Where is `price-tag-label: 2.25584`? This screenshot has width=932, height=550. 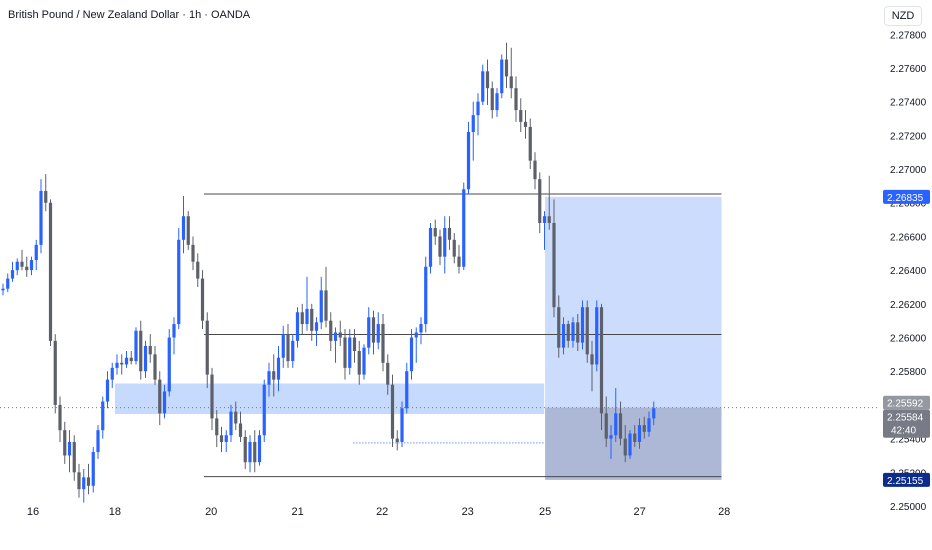 price-tag-label: 2.25584 is located at coordinates (905, 418).